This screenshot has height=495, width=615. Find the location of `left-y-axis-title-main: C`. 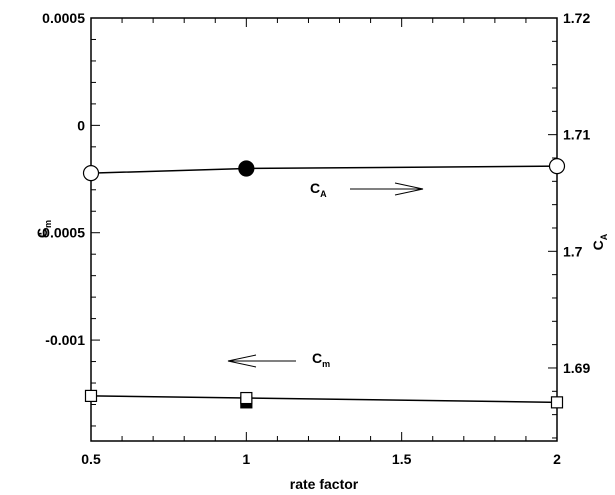

left-y-axis-title-main: C is located at coordinates (42, 233).